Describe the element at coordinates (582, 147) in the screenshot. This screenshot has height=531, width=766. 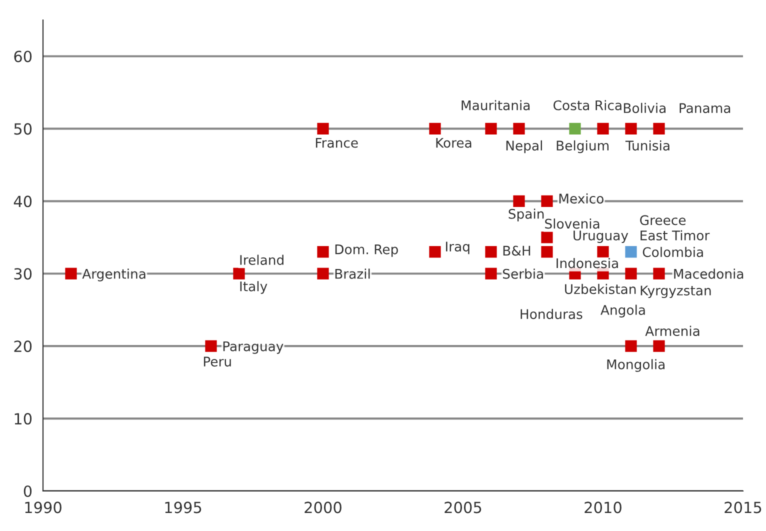
I see `annotation: Belgium` at that location.